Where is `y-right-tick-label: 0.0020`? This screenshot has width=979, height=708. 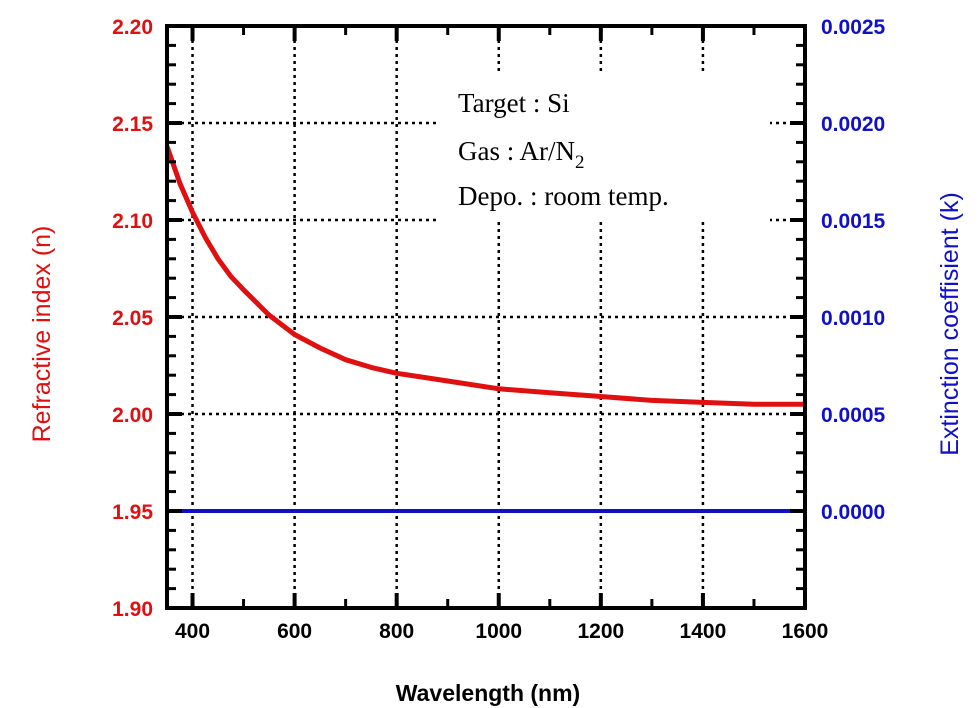
y-right-tick-label: 0.0020 is located at coordinates (853, 124).